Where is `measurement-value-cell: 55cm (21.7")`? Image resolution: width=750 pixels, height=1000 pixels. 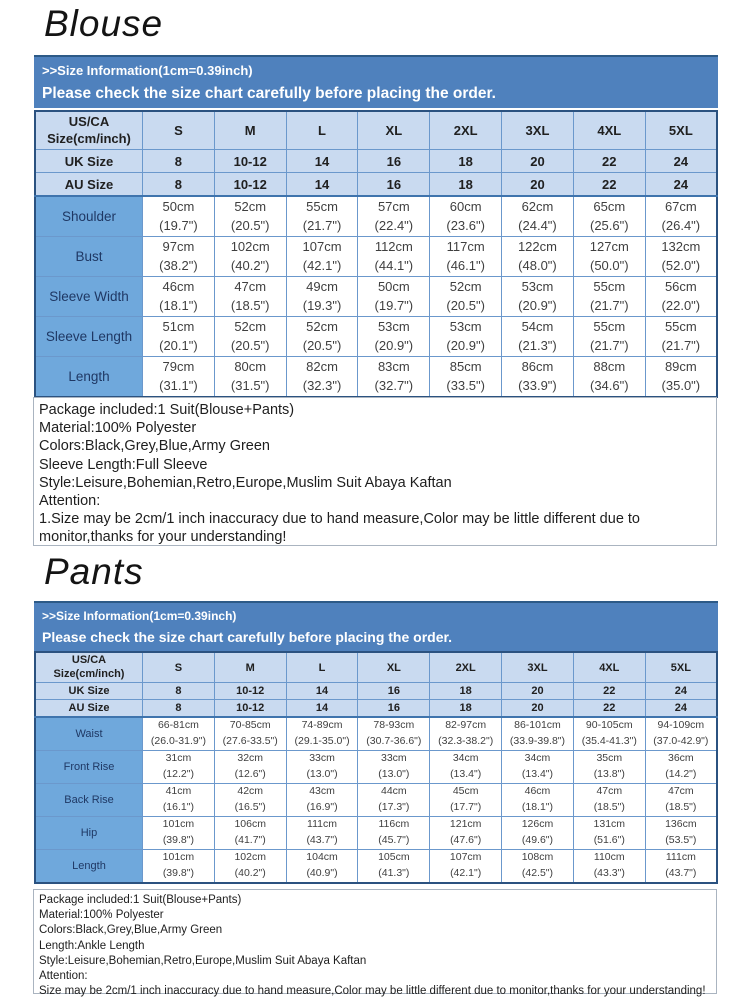
measurement-value-cell: 55cm (21.7") is located at coordinates (609, 336).